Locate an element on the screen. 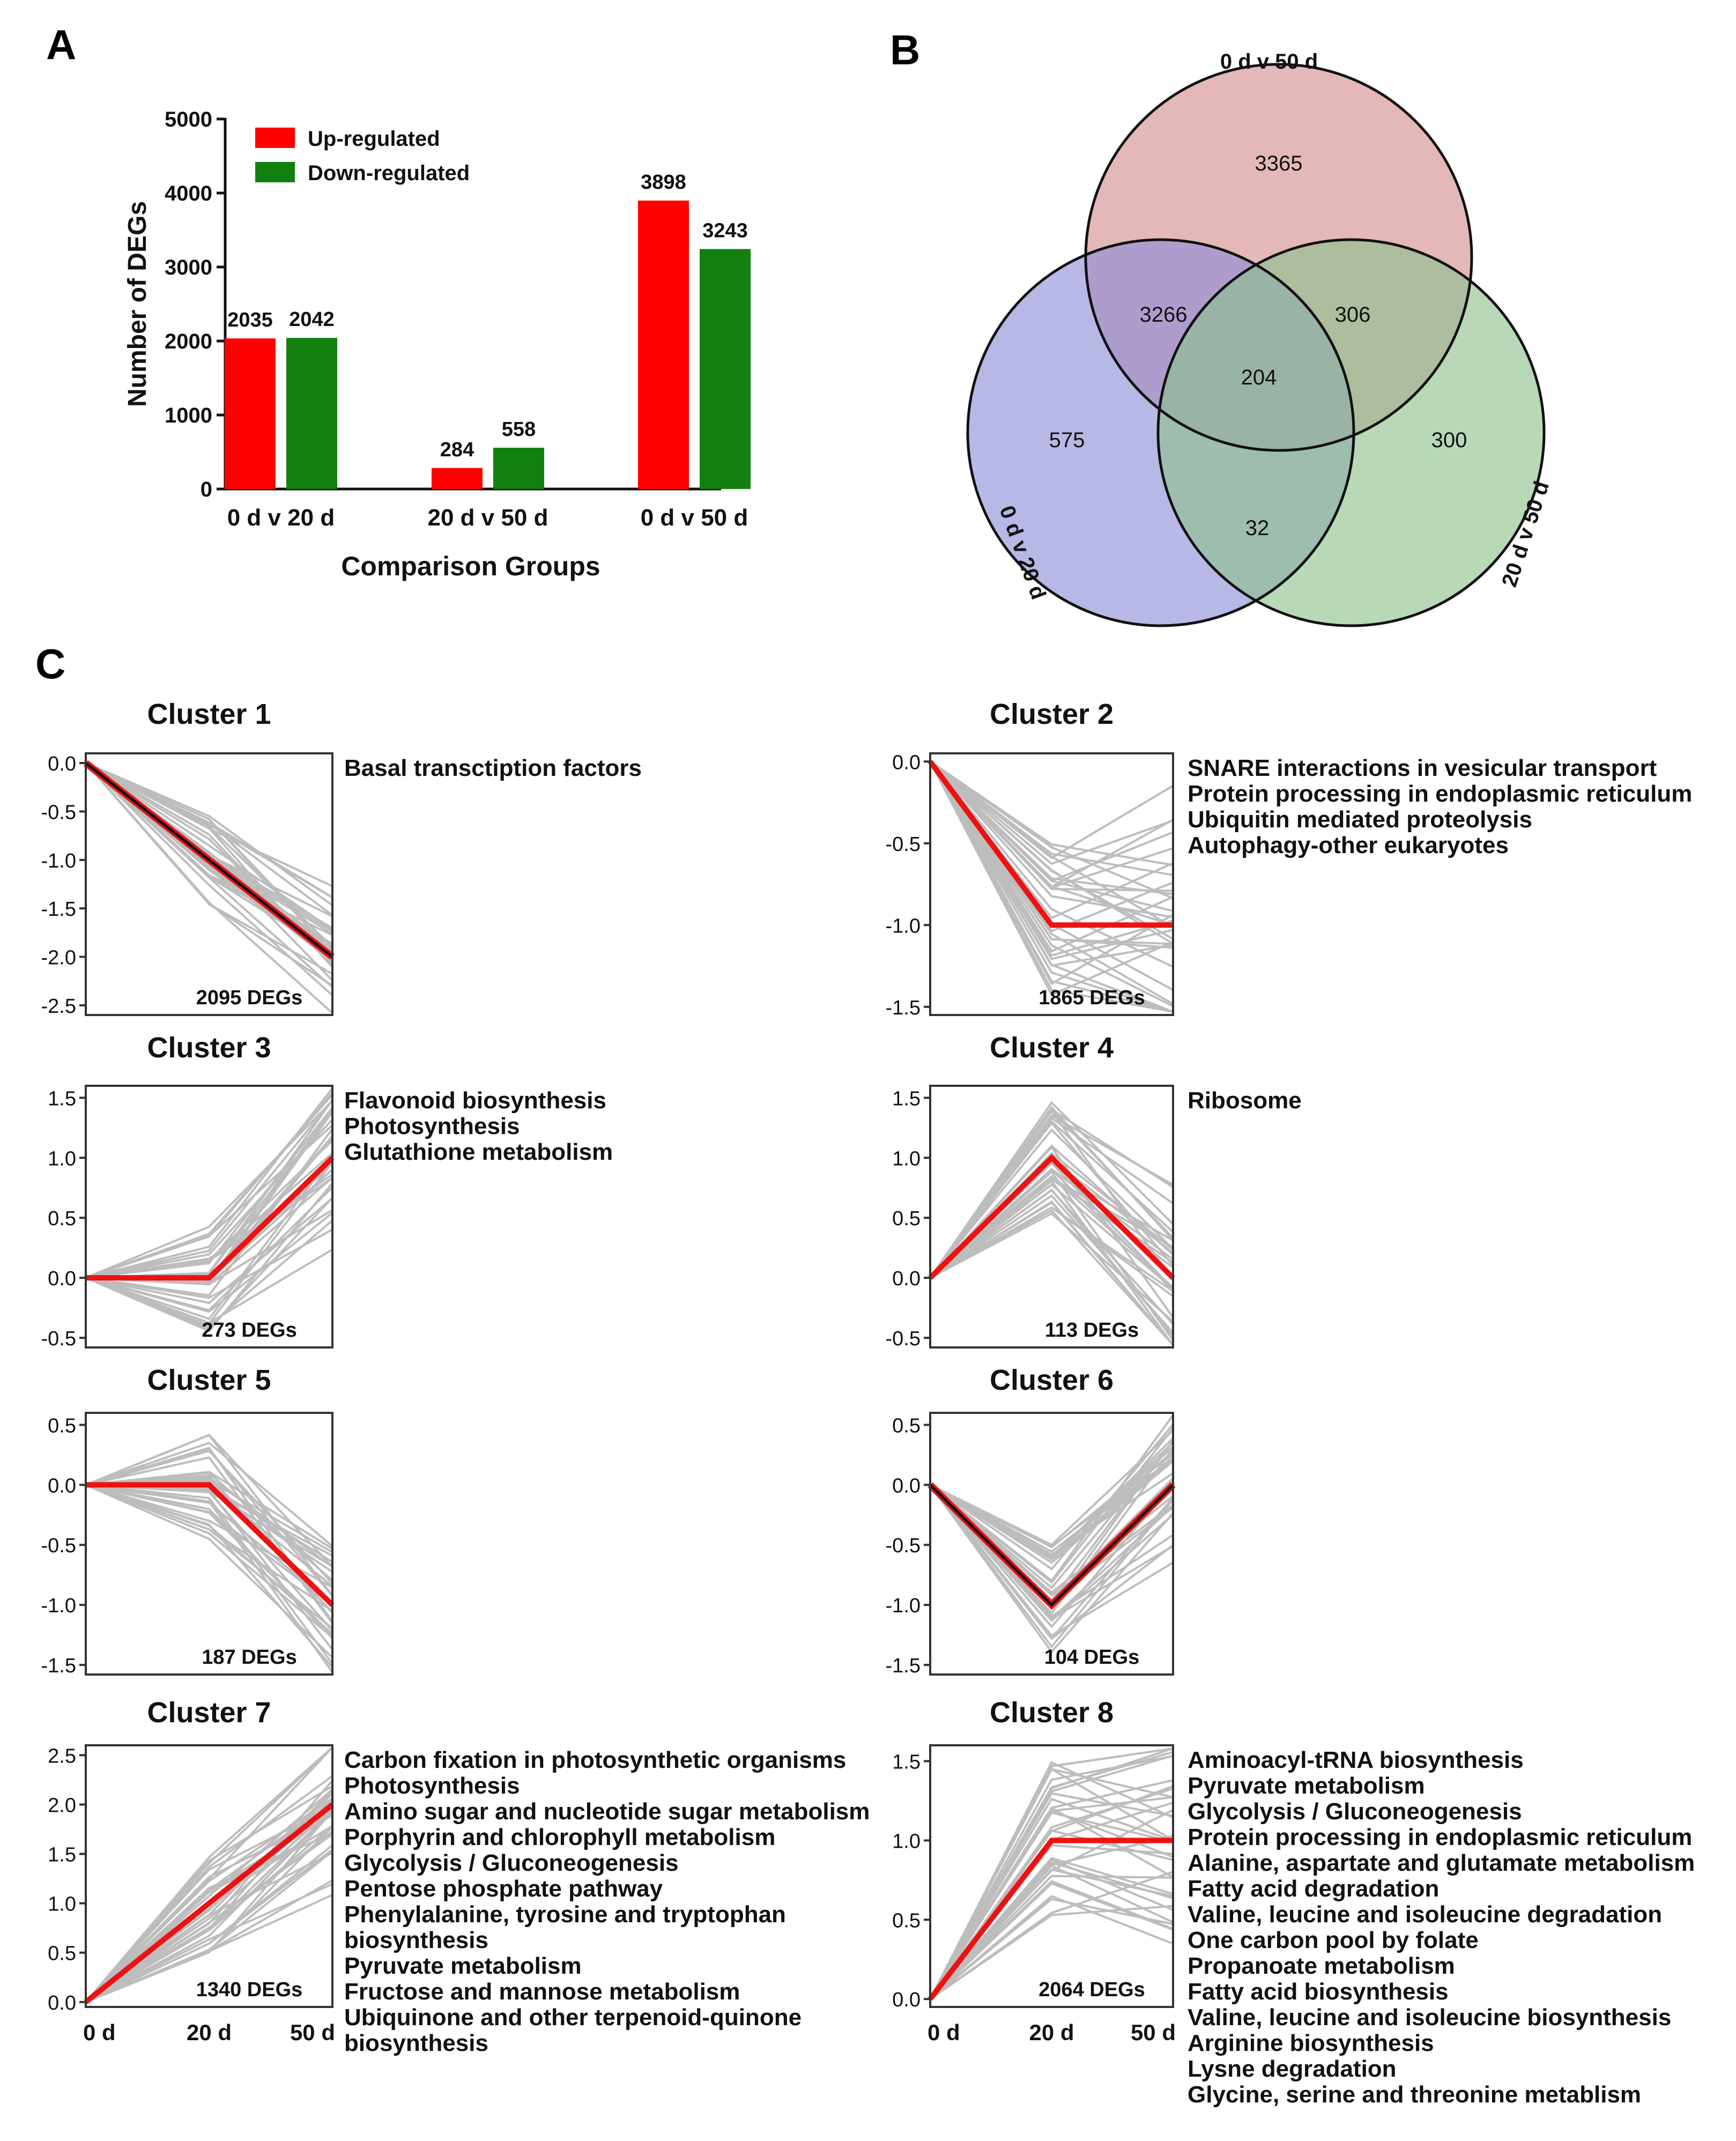  deg-count-label: 187 DEGs is located at coordinates (249, 1657).